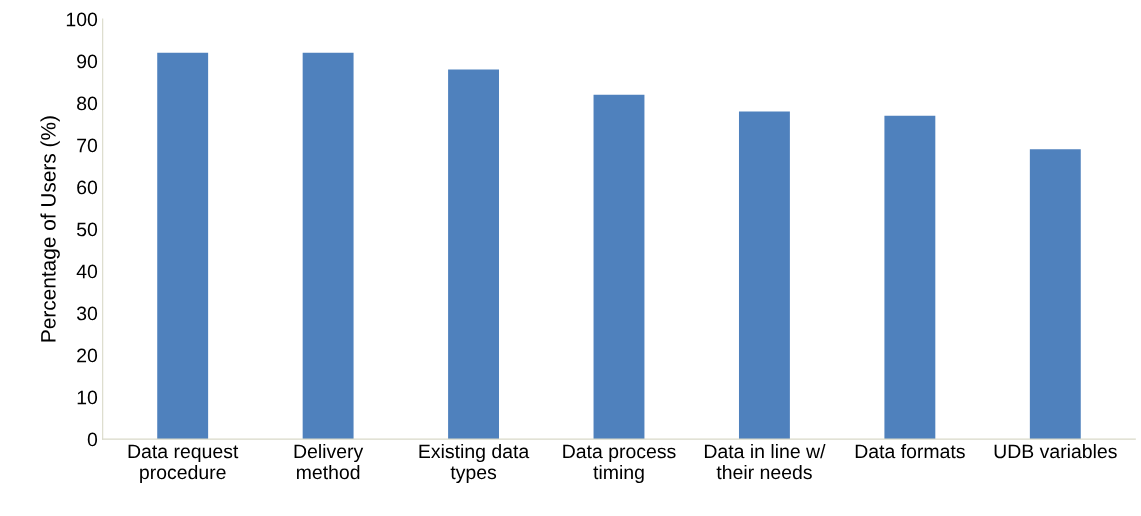  I want to click on y-tick-label: 80, so click(87, 103).